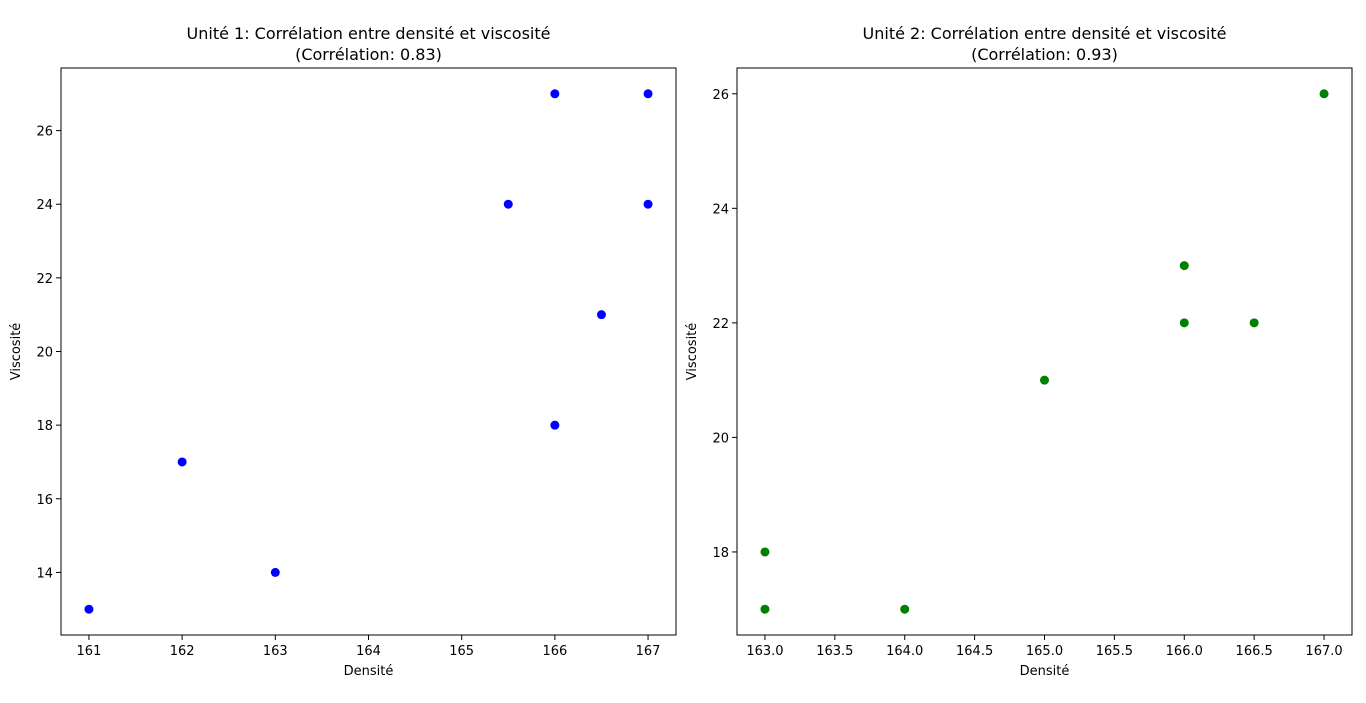 Image resolution: width=1366 pixels, height=703 pixels. Describe the element at coordinates (1044, 54) in the screenshot. I see `chart-subtitle: (Corrélation: 0.93)` at that location.